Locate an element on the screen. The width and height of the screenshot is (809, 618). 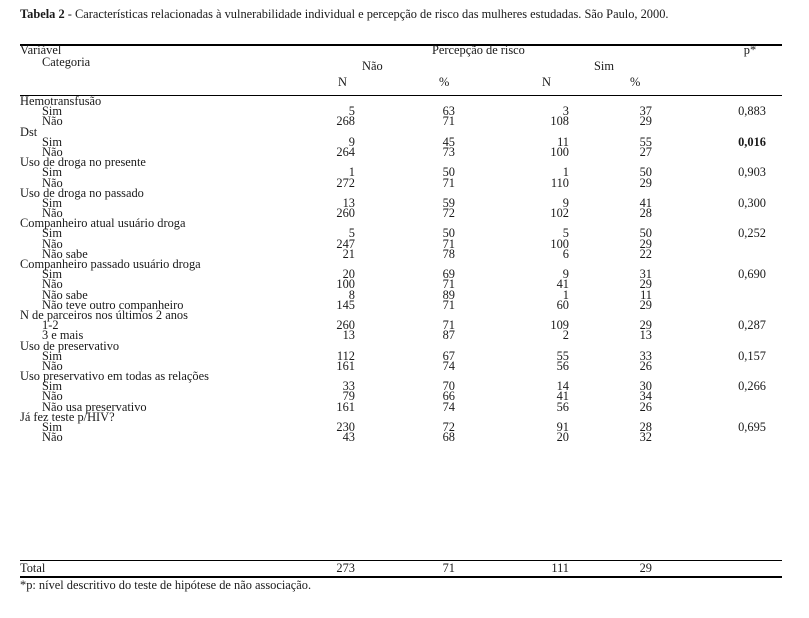
variable-label: Companheiro atual usuário droga is located at coordinates (103, 223).